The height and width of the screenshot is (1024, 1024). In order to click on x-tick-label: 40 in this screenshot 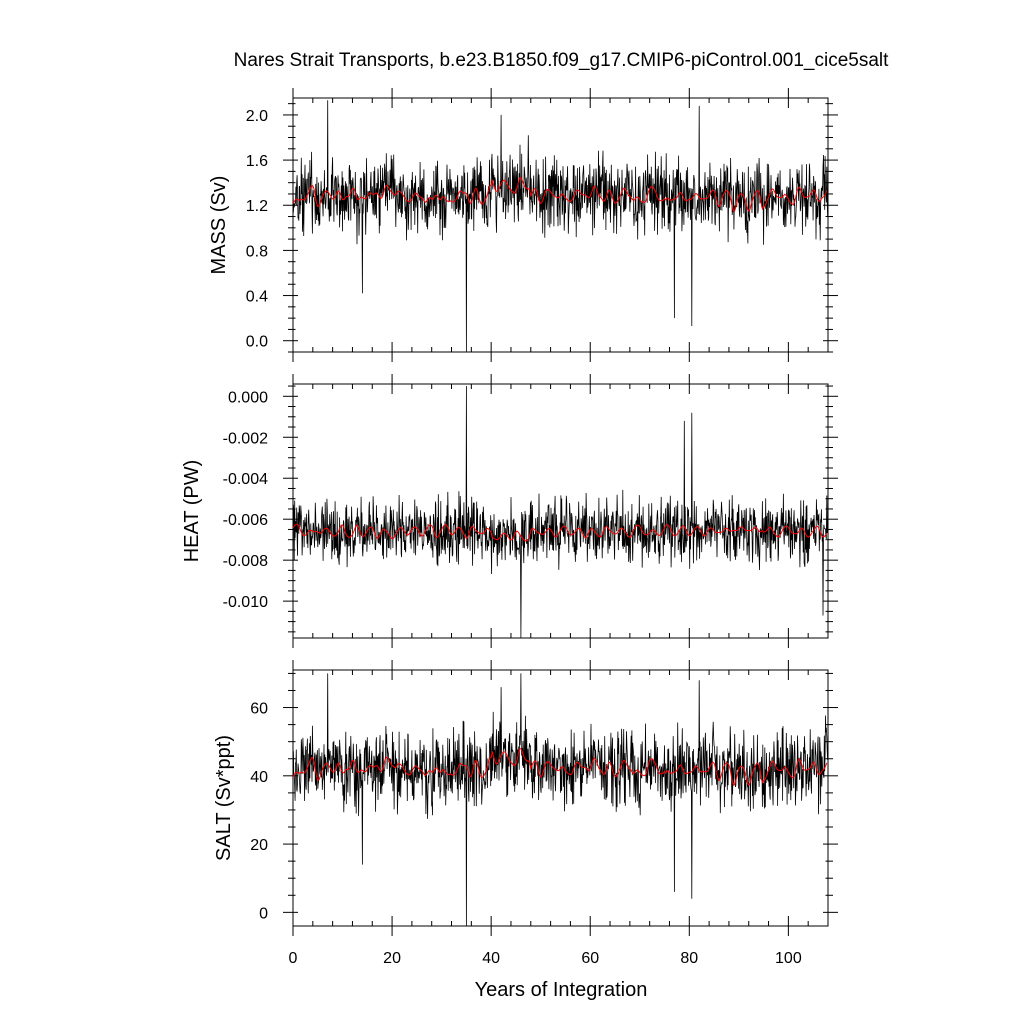, I will do `click(491, 958)`.